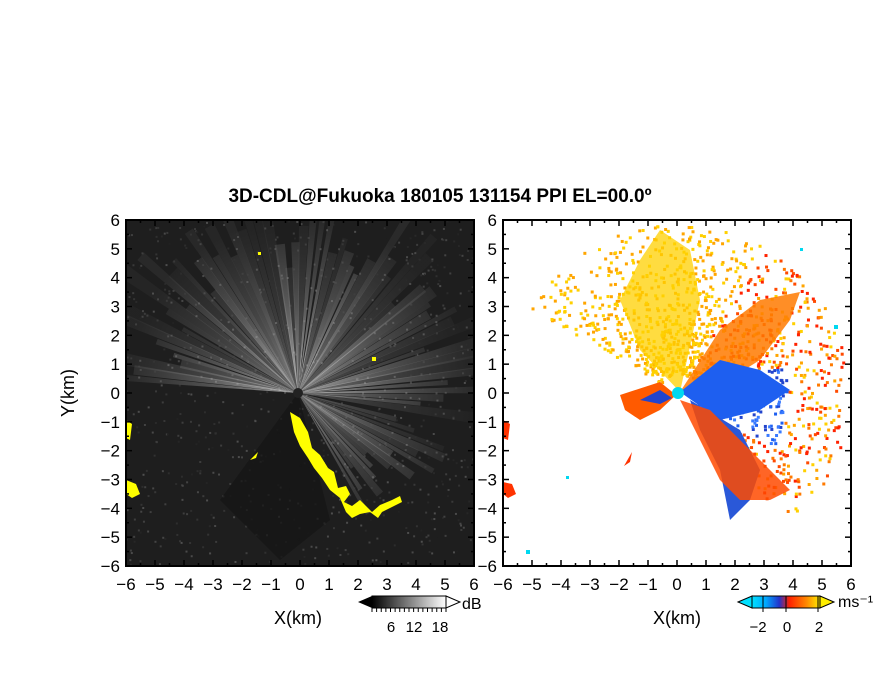 This screenshot has width=880, height=680. What do you see at coordinates (414, 627) in the screenshot?
I see `left-colorbar-tick: 12` at bounding box center [414, 627].